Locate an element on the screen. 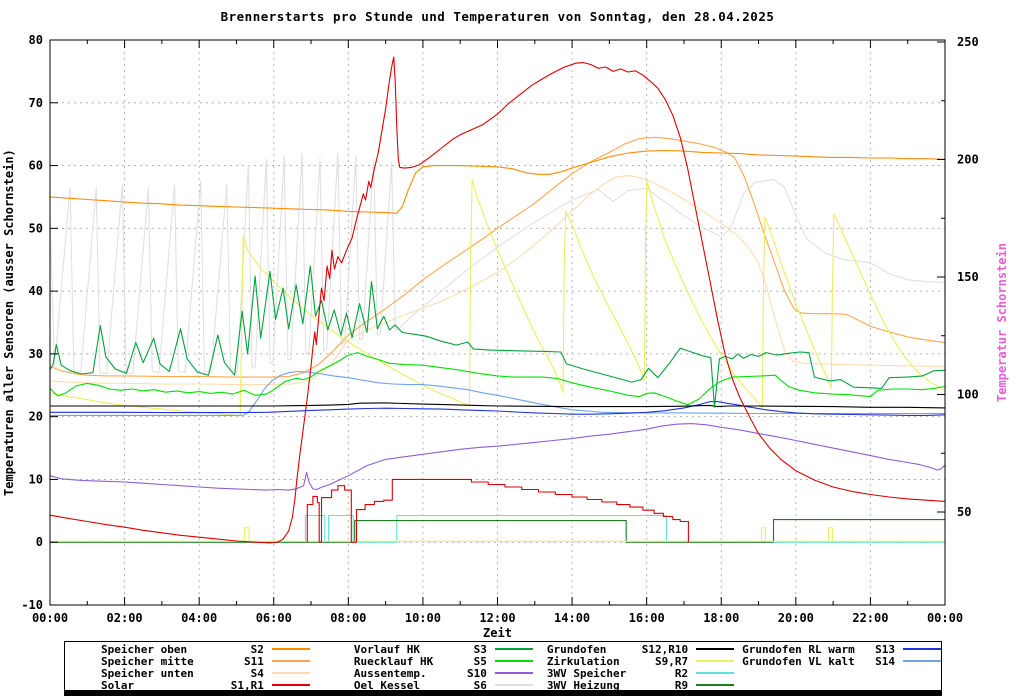 The image size is (1024, 700). svg-text: -10 is located at coordinates (32, 605).